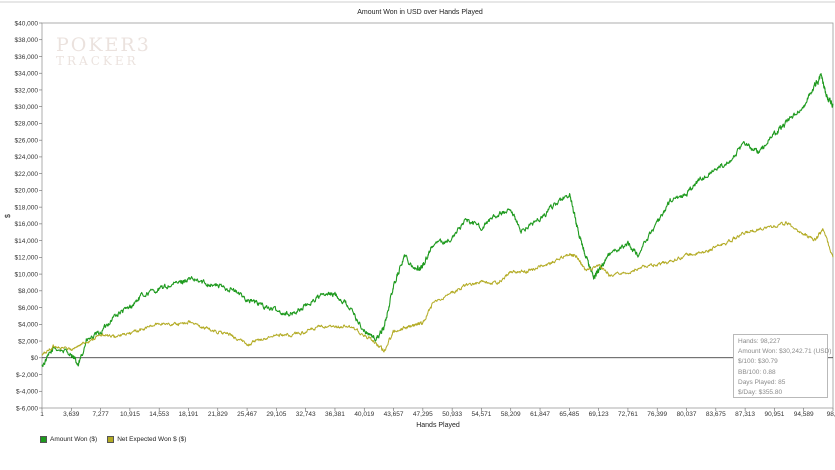 The width and height of the screenshot is (835, 470). I want to click on x-tick-label: 94,589, so click(804, 414).